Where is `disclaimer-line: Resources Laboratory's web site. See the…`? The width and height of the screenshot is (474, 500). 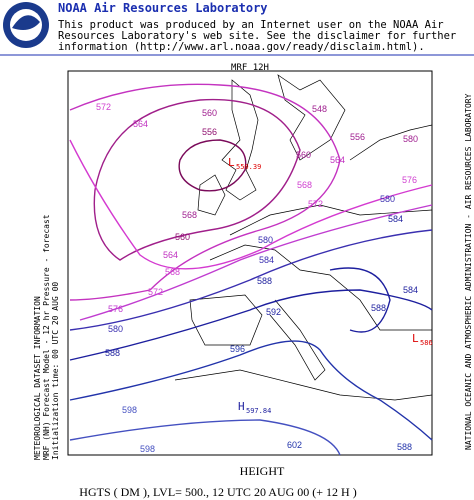 disclaimer-line: Resources Laboratory's web site. See the… is located at coordinates (257, 36).